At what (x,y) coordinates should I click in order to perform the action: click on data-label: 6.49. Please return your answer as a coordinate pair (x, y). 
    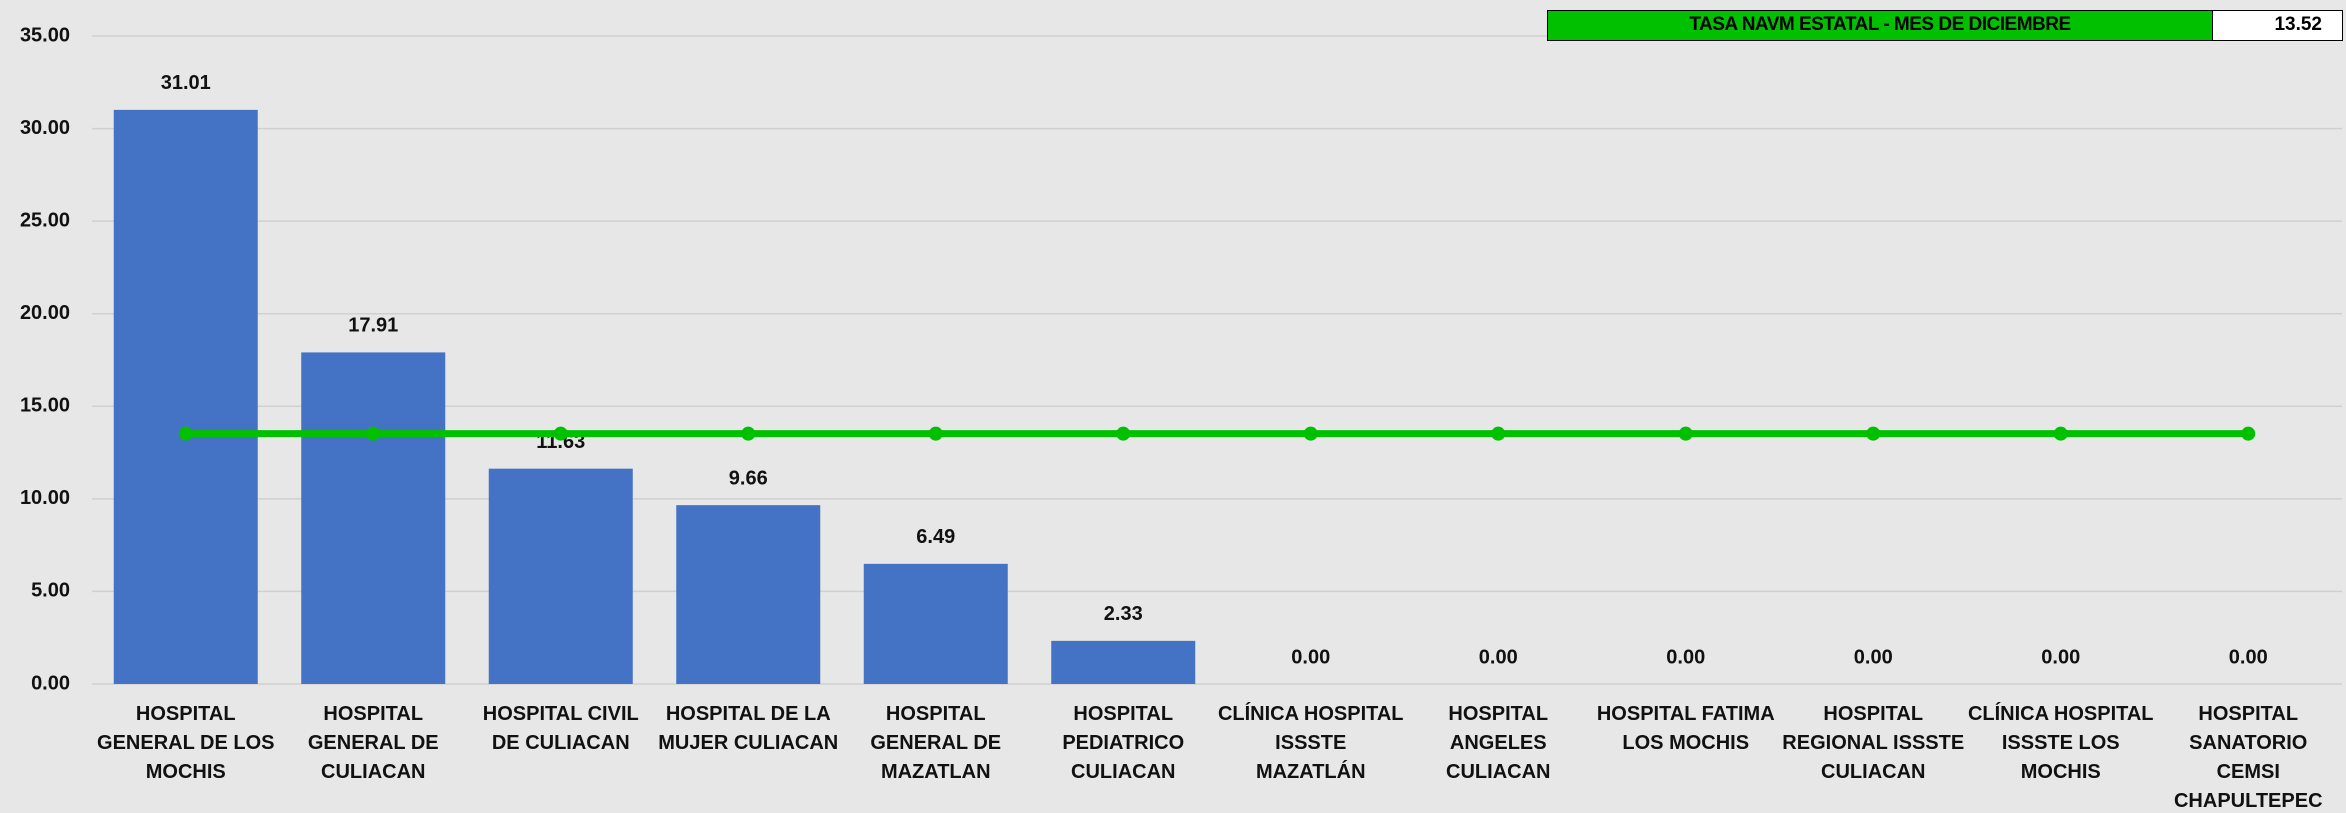
    Looking at the image, I should click on (935, 537).